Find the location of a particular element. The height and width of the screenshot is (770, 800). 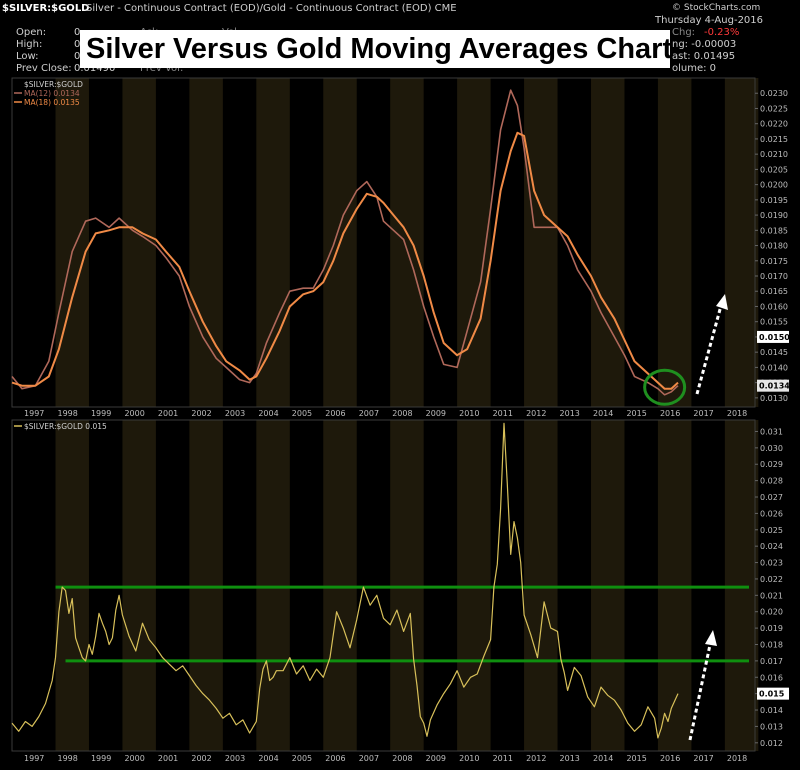

high-value: 0. is located at coordinates (79, 44).